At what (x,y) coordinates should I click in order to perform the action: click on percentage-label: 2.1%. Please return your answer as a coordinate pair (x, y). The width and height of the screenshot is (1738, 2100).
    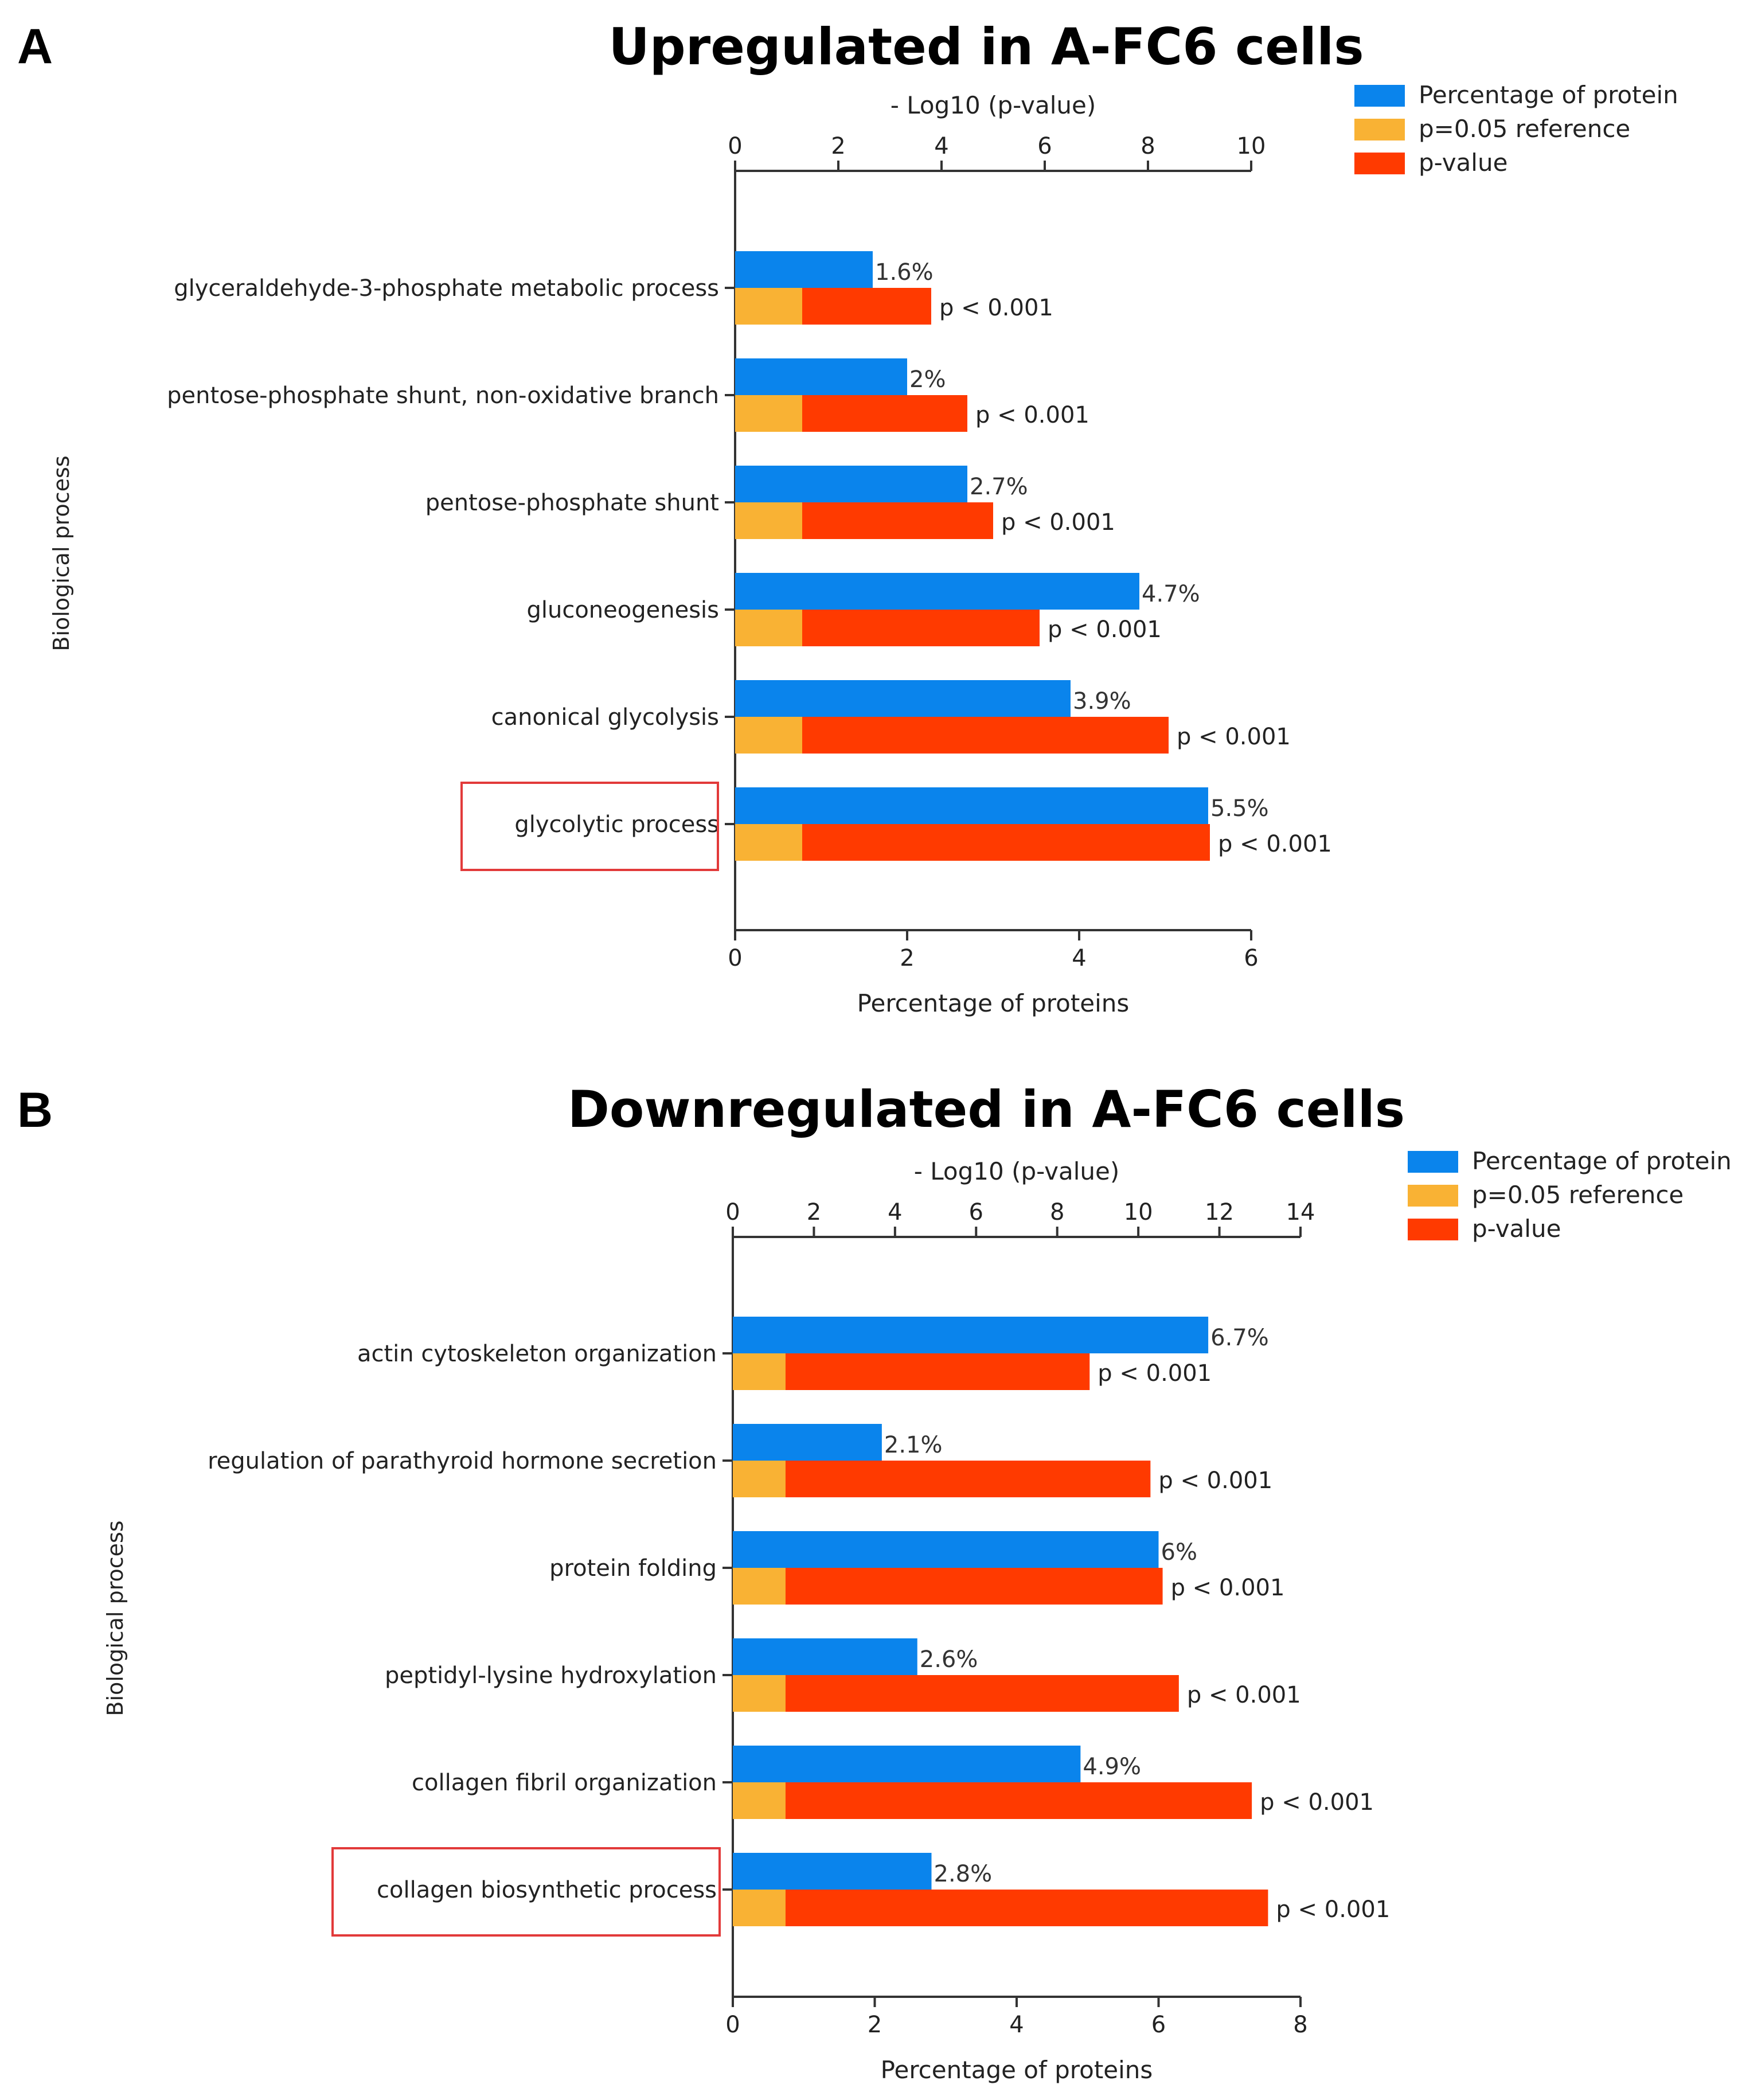
    Looking at the image, I should click on (914, 1445).